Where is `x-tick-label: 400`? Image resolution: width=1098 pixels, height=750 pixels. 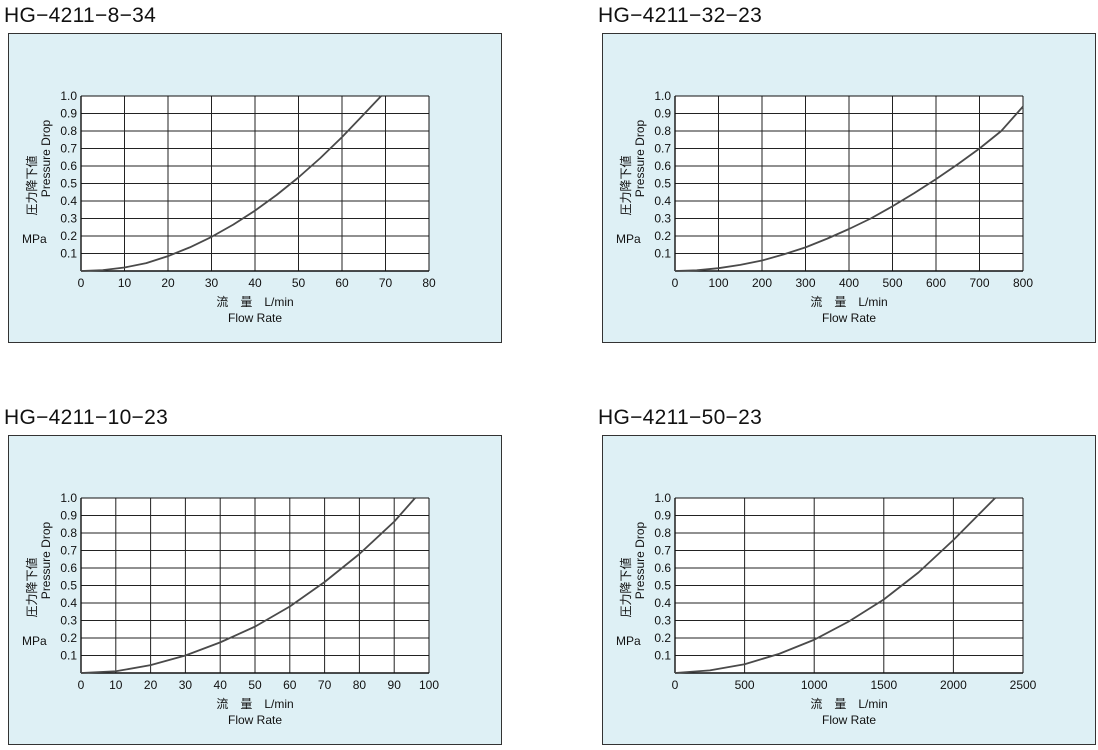
x-tick-label: 400 is located at coordinates (849, 283).